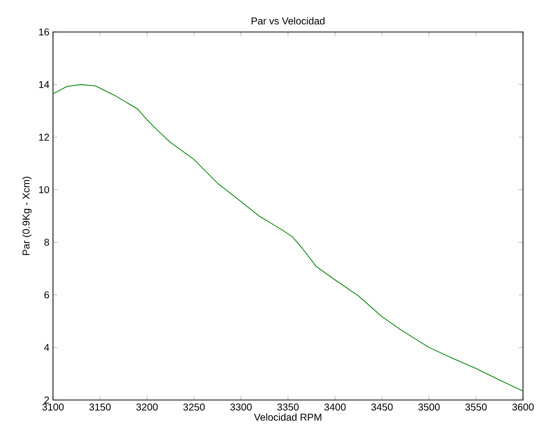 Image resolution: width=540 pixels, height=439 pixels. What do you see at coordinates (335, 407) in the screenshot?
I see `x-tick-label: 3400` at bounding box center [335, 407].